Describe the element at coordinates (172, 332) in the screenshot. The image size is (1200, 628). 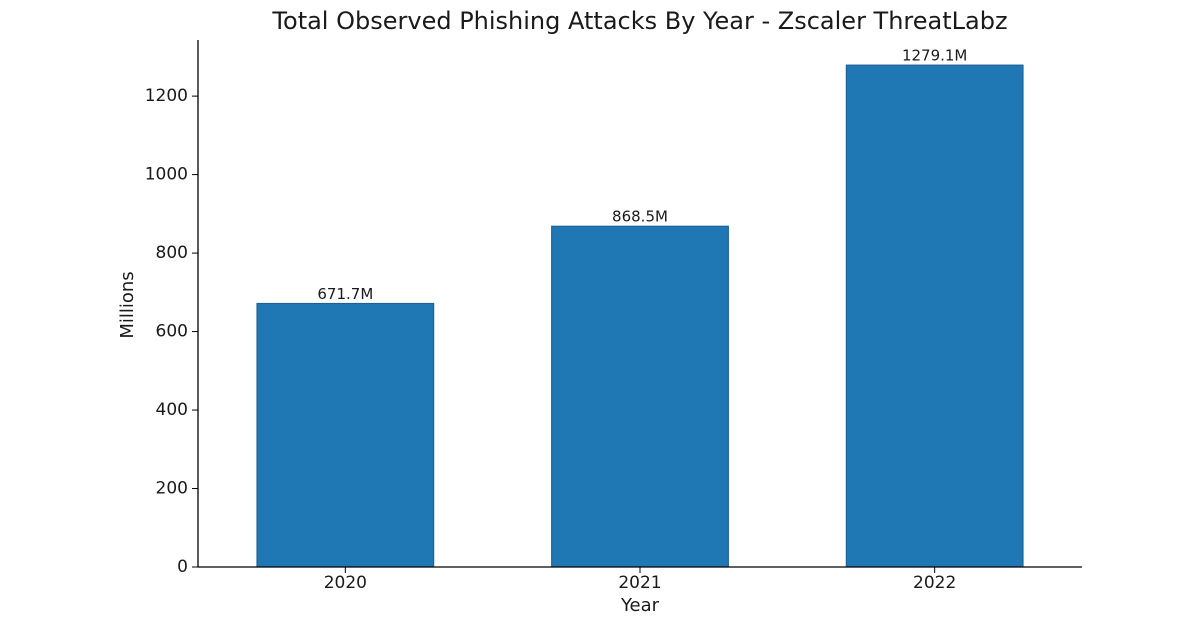
I see `y-tick-label: 600` at that location.